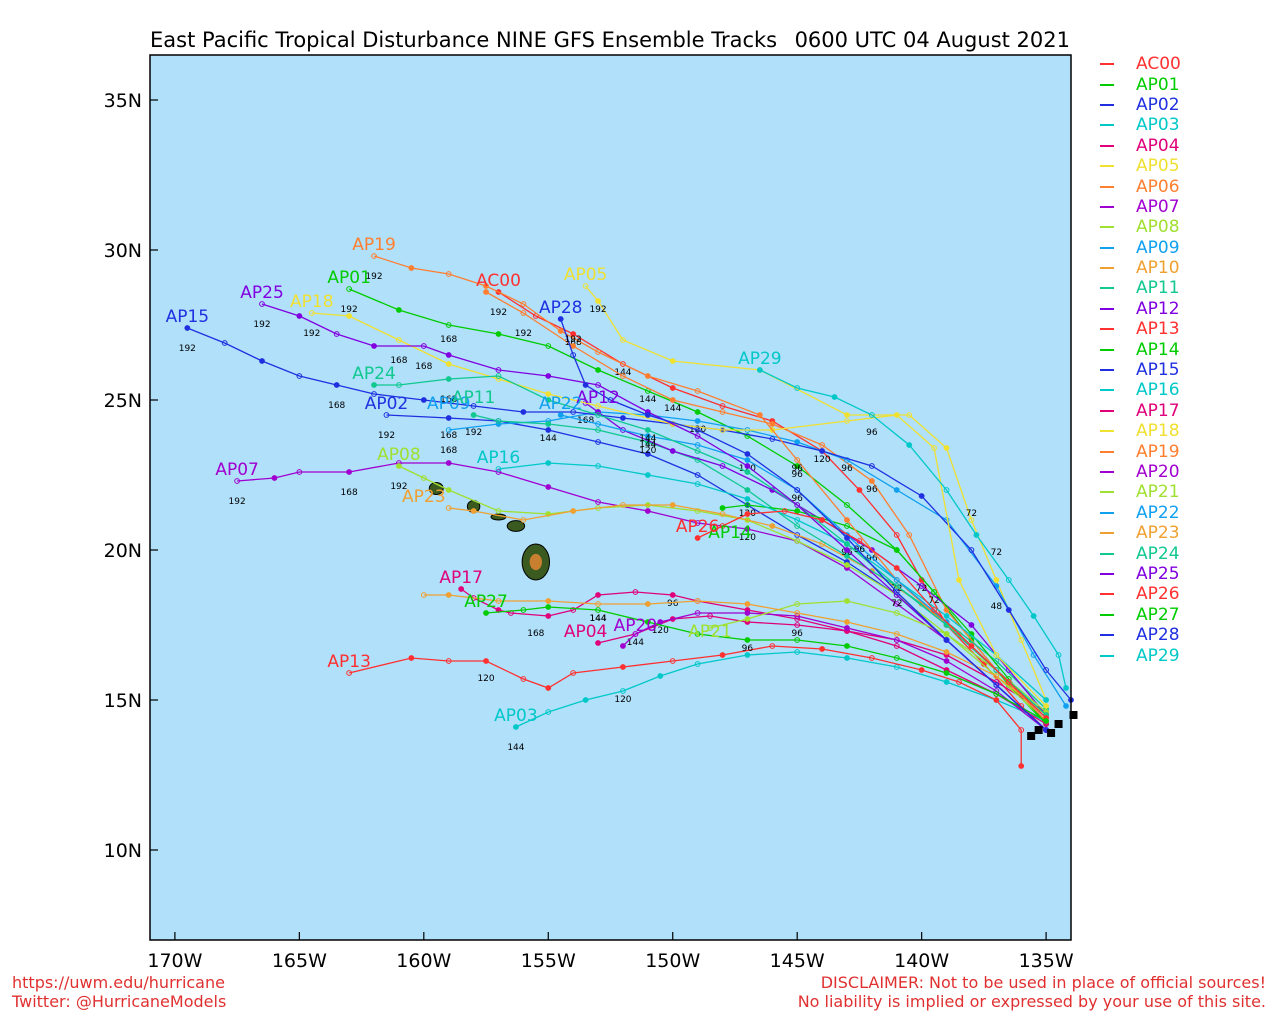 The height and width of the screenshot is (1024, 1280). Describe the element at coordinates (622, 373) in the screenshot. I see `forecast-hour-label: 144` at that location.